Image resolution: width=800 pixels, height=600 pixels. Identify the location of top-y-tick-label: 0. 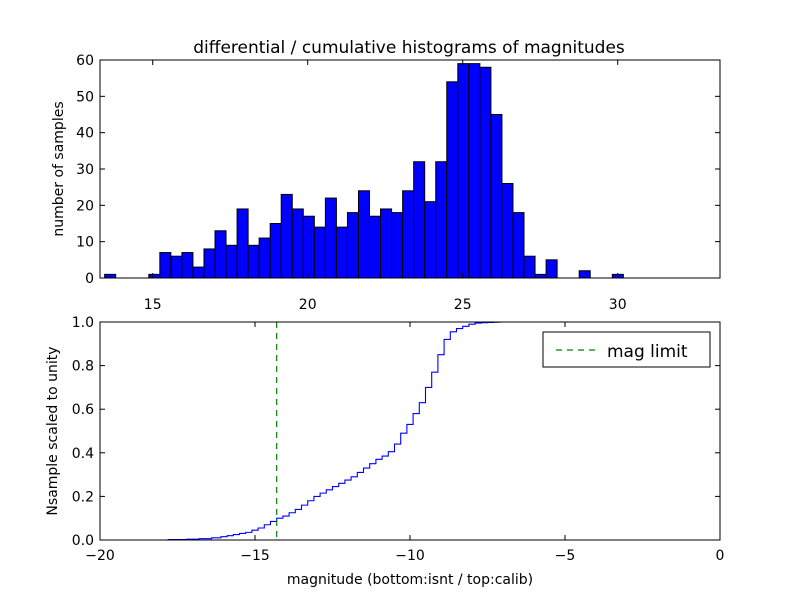
(89, 279).